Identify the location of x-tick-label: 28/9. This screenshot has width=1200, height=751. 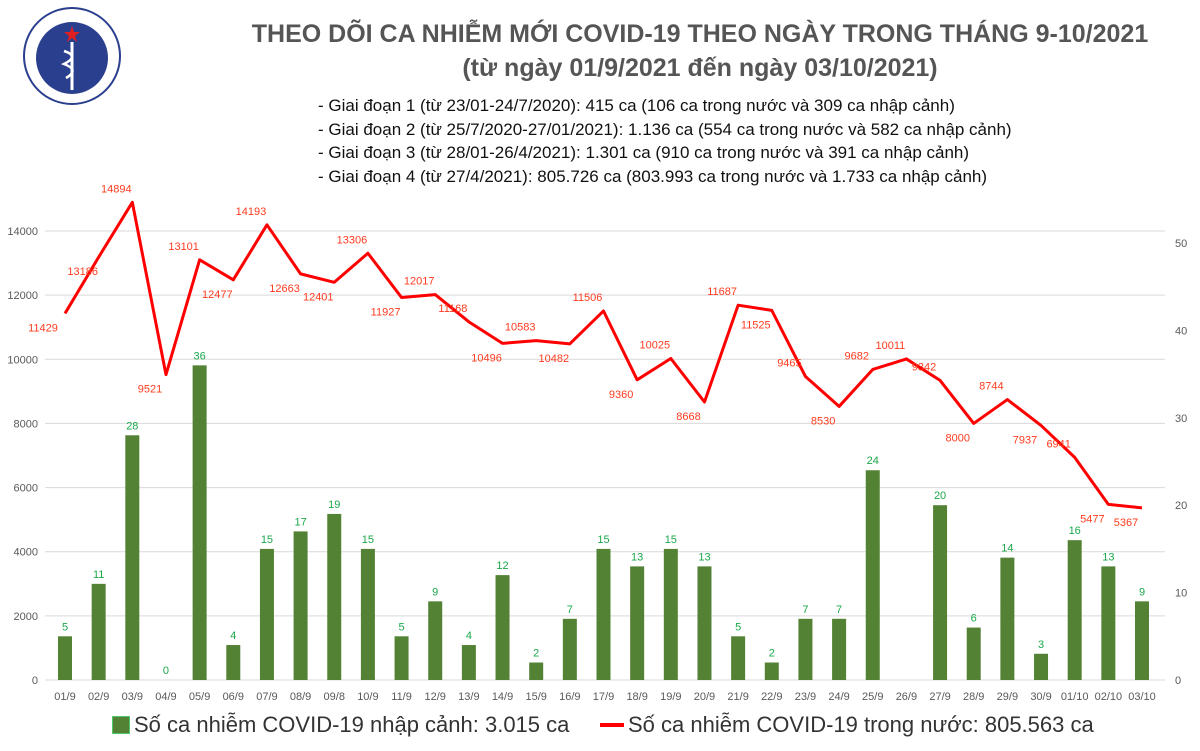
(973, 697).